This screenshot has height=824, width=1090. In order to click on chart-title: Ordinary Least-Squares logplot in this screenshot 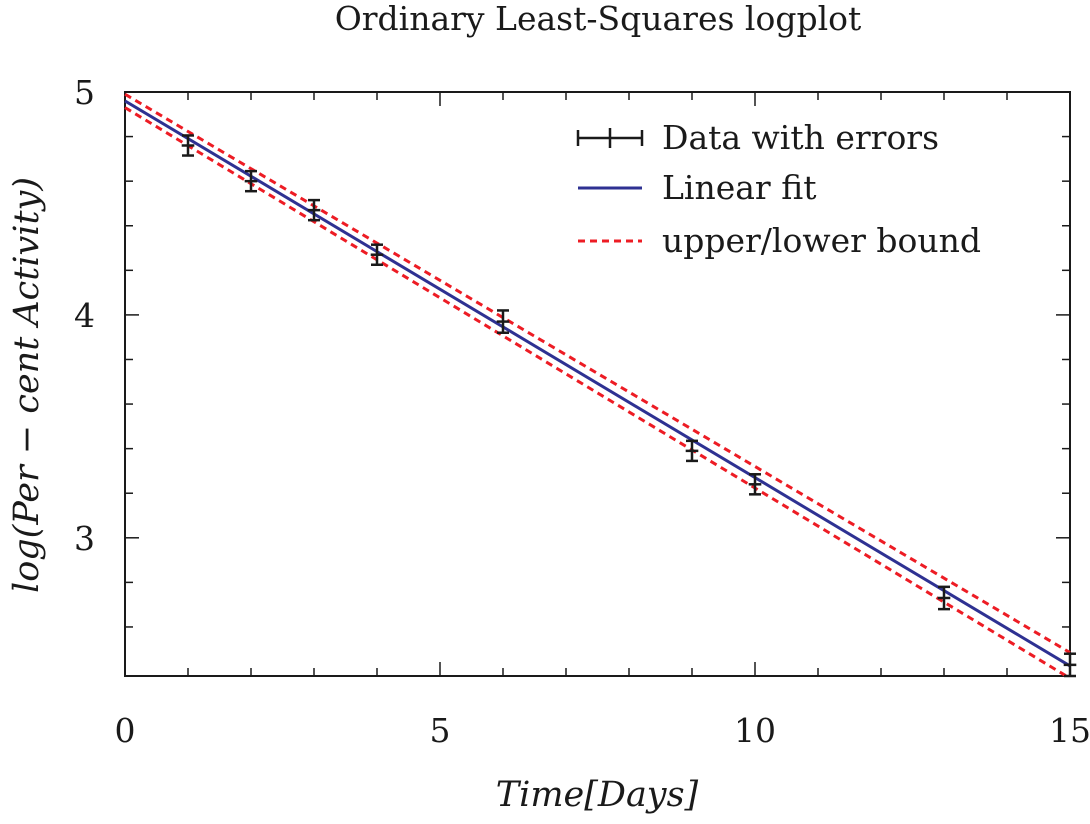, I will do `click(598, 19)`.